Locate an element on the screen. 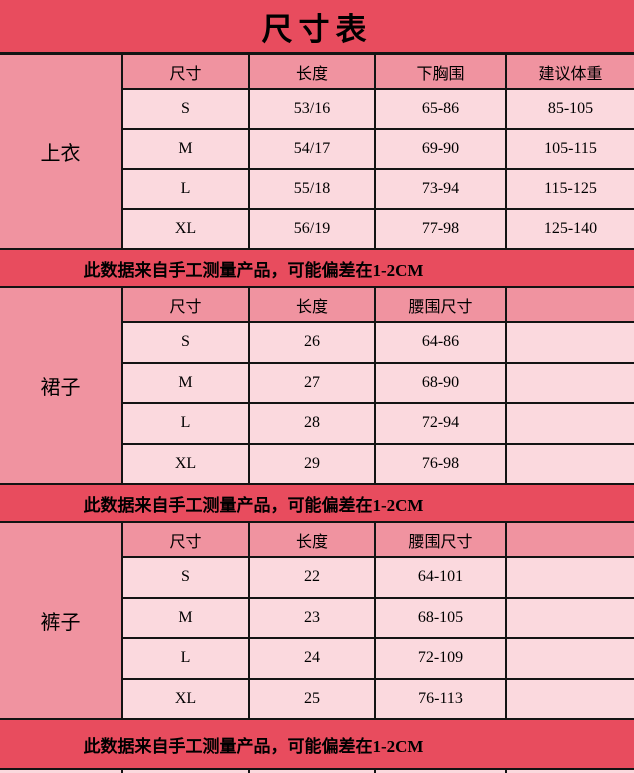 This screenshot has width=634, height=773. table-row: XL 25 76-113 is located at coordinates (378, 699).